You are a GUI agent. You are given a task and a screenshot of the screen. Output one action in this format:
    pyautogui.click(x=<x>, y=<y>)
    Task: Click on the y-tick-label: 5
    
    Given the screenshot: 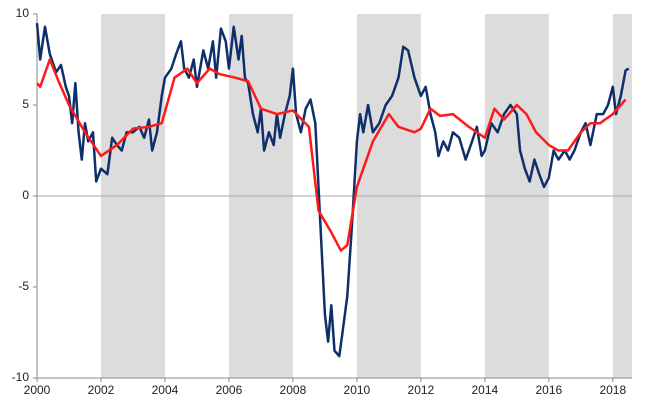 What is the action you would take?
    pyautogui.click(x=25, y=104)
    